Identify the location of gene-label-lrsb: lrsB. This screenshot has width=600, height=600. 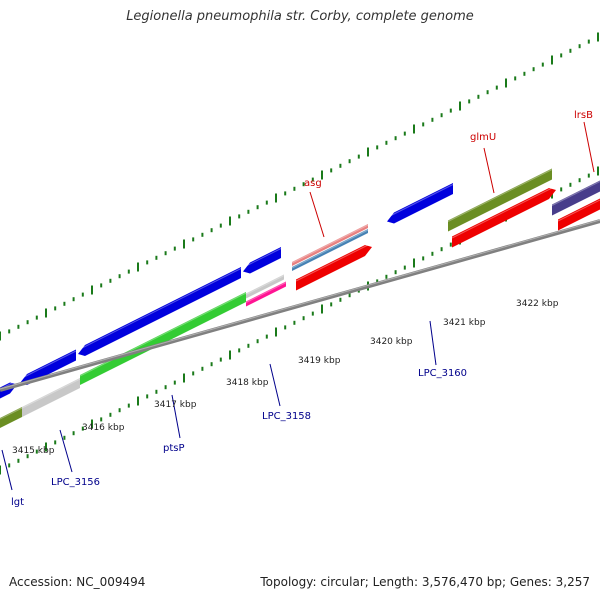
(583, 115).